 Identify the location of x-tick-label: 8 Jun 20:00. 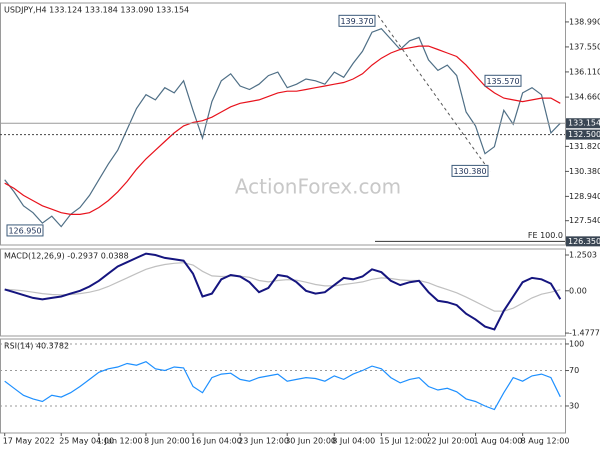
(167, 441).